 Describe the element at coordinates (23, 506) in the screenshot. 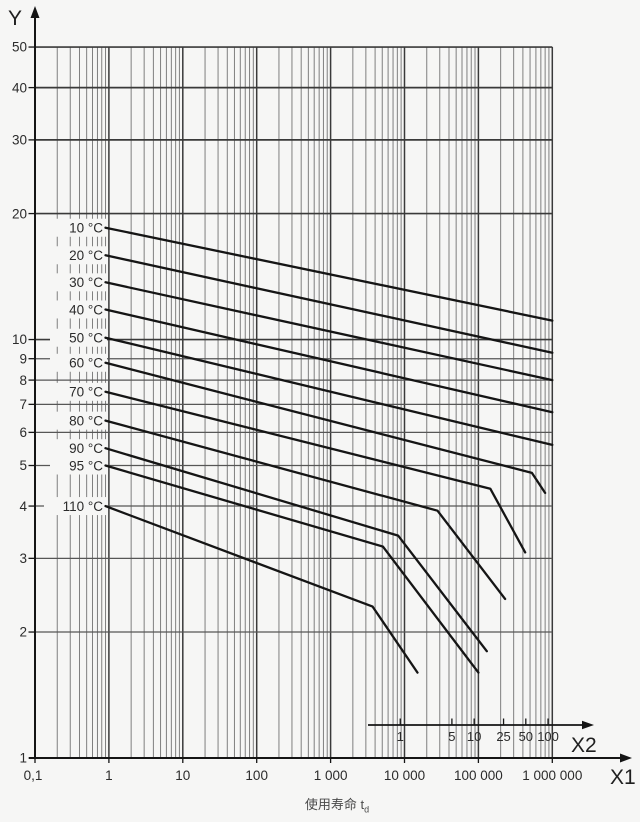

I see `y-tick-label: 4` at that location.